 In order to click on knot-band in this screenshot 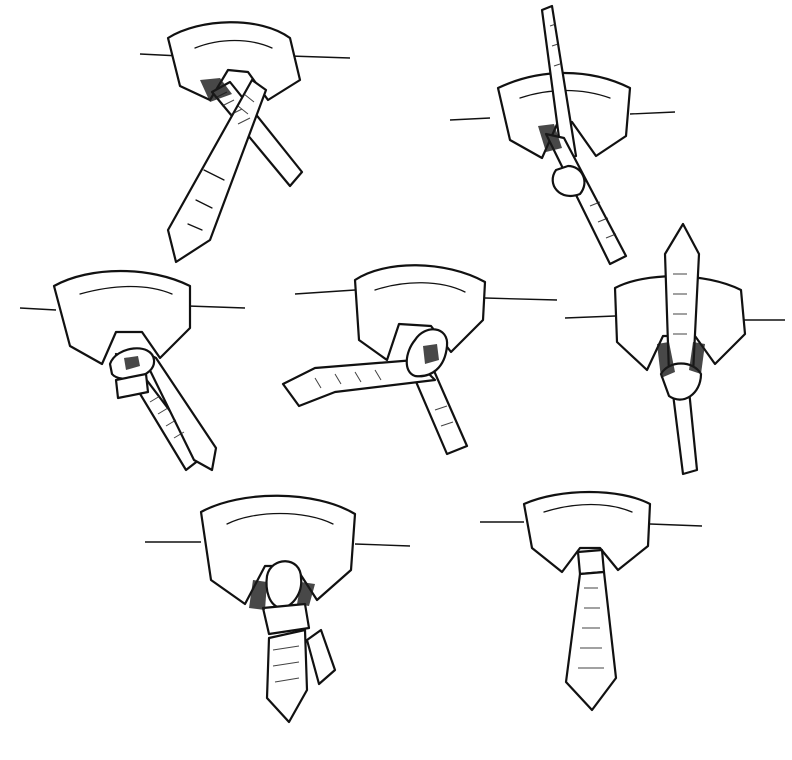, I will do `click(286, 619)`.